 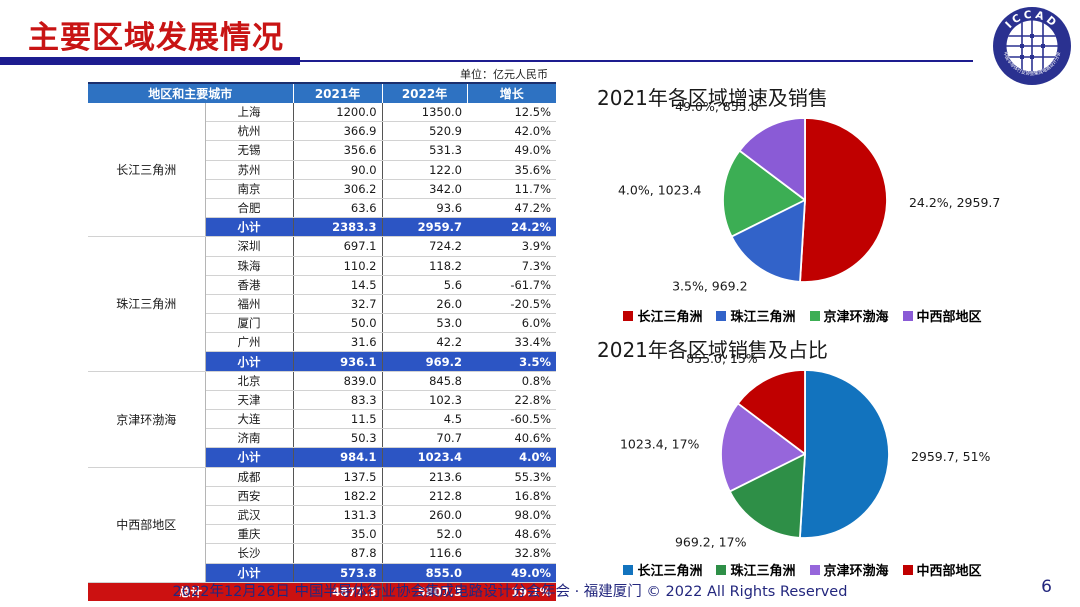 What do you see at coordinates (425, 189) in the screenshot?
I see `value-2022-cell: 342.0` at bounding box center [425, 189].